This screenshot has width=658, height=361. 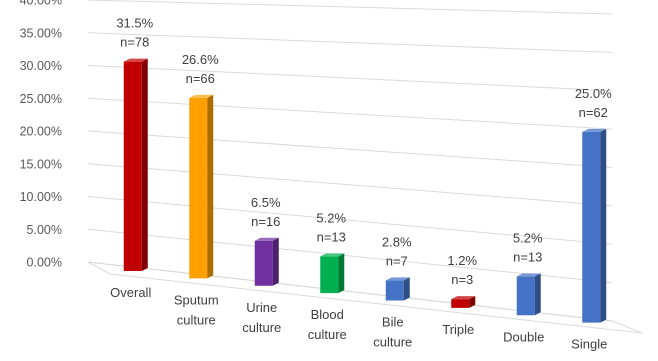 I want to click on category-label: Overall, so click(x=130, y=292).